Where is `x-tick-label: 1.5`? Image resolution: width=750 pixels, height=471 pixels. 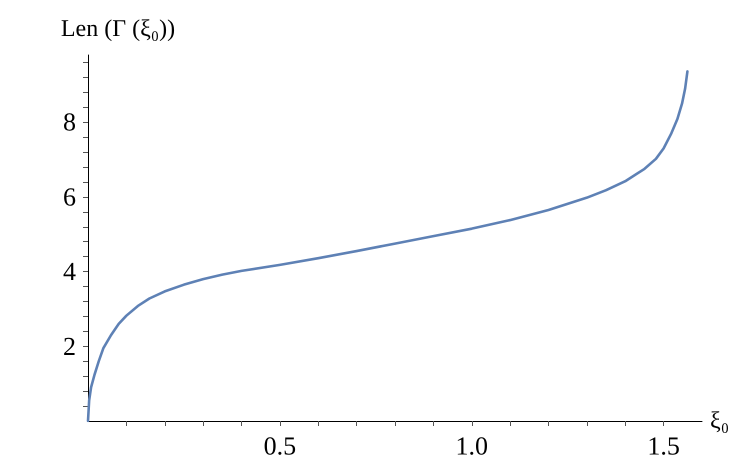
x-tick-label: 1.5 is located at coordinates (663, 446).